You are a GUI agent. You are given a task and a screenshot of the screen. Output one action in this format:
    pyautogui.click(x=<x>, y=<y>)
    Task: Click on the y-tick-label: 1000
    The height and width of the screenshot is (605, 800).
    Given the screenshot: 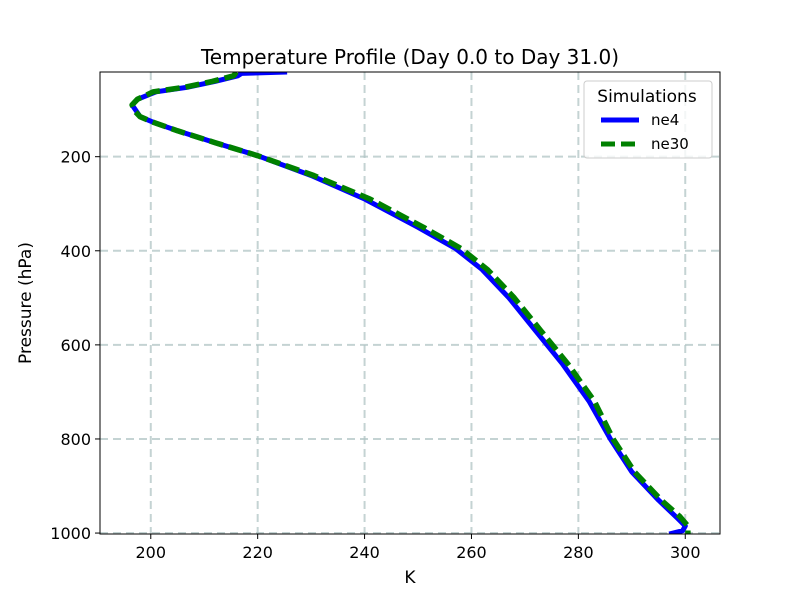 What is the action you would take?
    pyautogui.click(x=70, y=533)
    